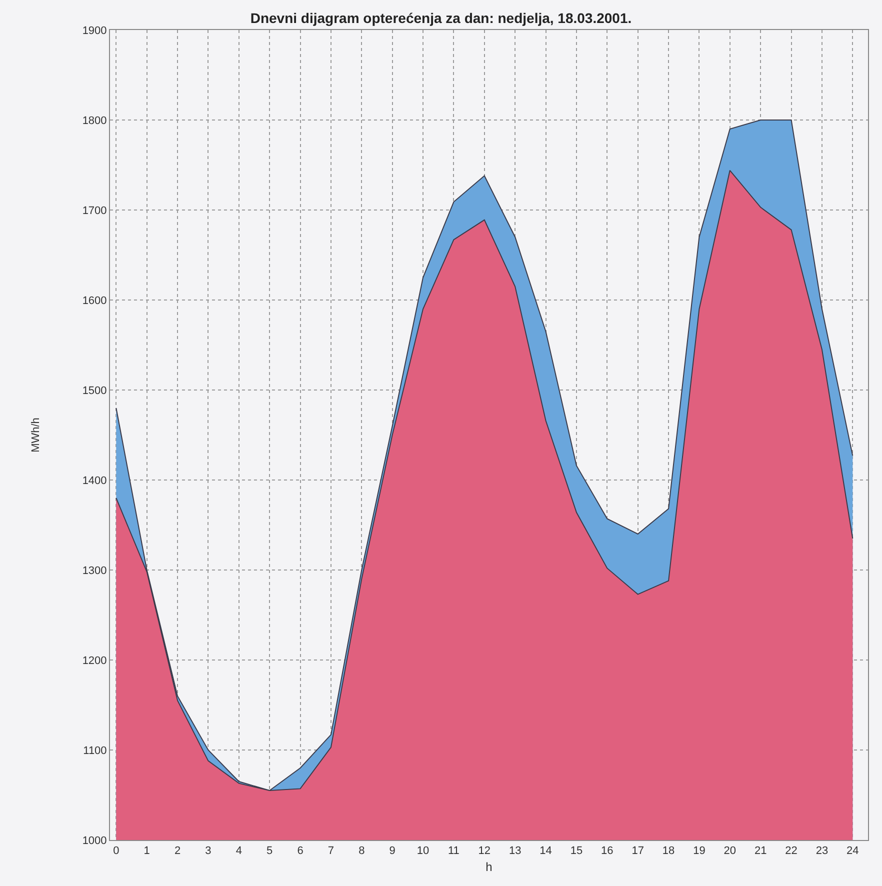 The image size is (882, 886). Describe the element at coordinates (576, 851) in the screenshot. I see `x-tick-label: 15` at that location.